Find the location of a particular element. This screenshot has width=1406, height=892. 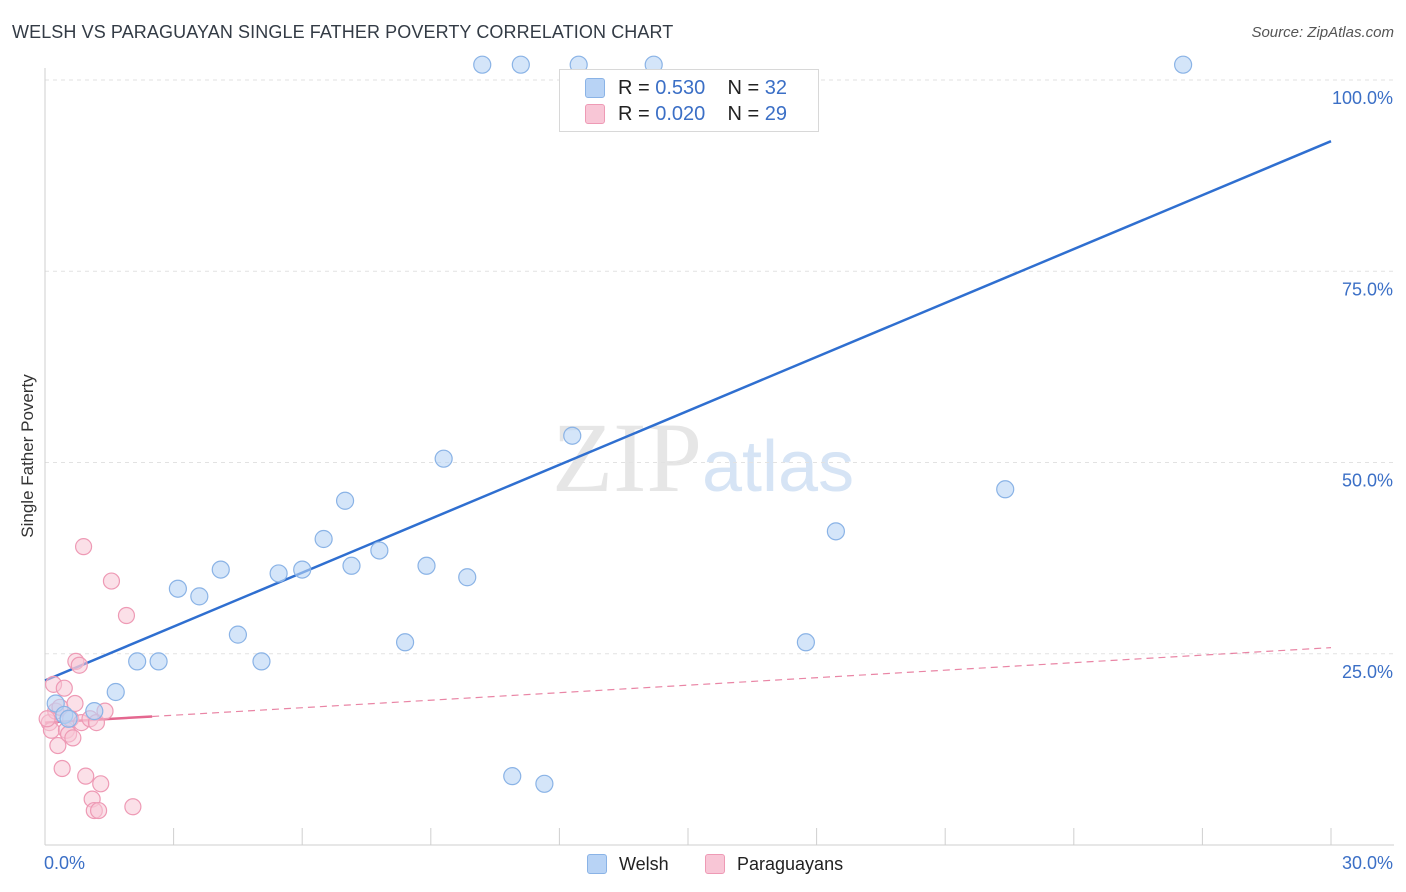

paraguayans-swatch is located at coordinates (595, 114).